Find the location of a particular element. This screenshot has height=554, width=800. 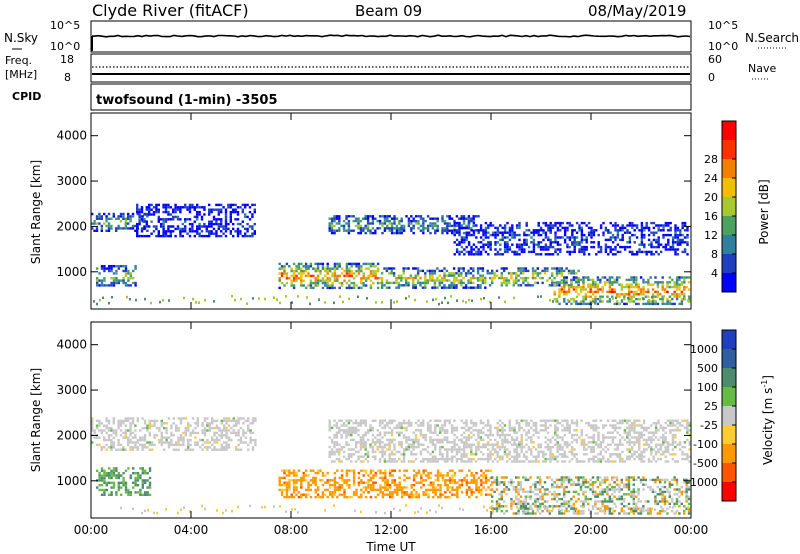

colorbar-tick-label: 12 is located at coordinates (711, 235).